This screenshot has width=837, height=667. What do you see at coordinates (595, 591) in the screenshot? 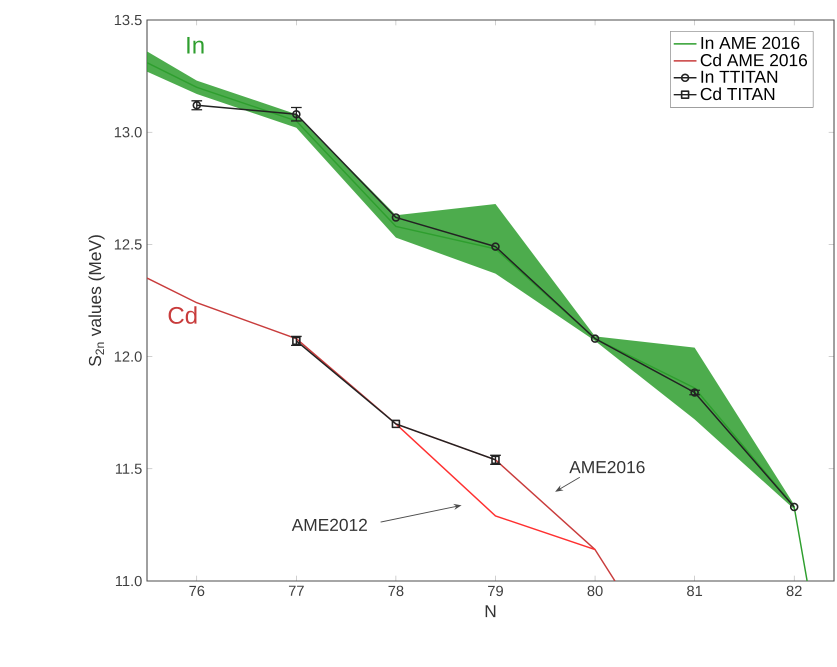
I see `x-tick-label: 80` at bounding box center [595, 591].